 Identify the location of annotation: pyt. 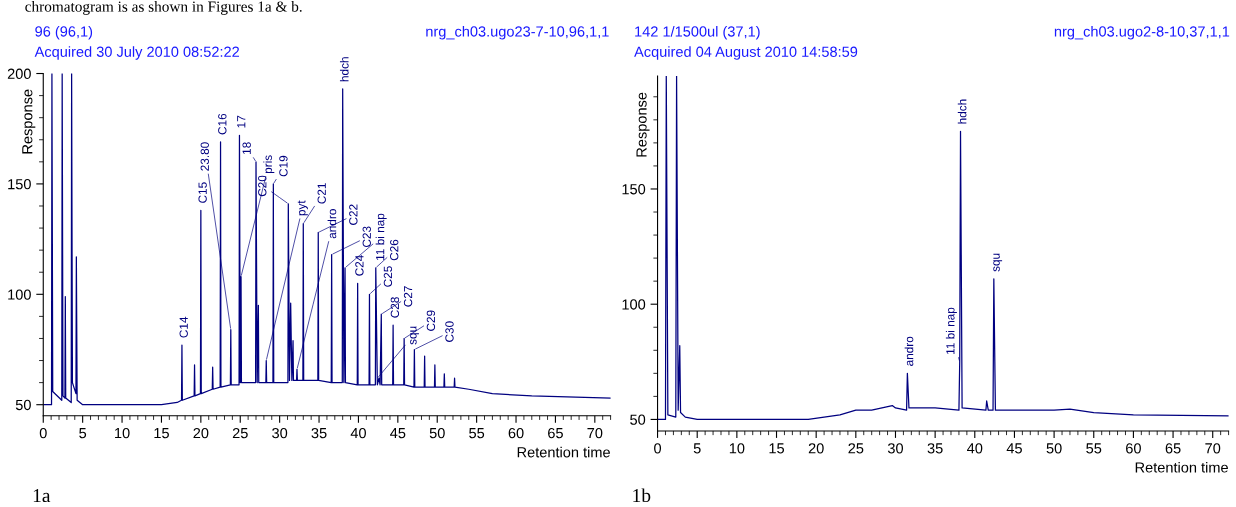
(302, 208).